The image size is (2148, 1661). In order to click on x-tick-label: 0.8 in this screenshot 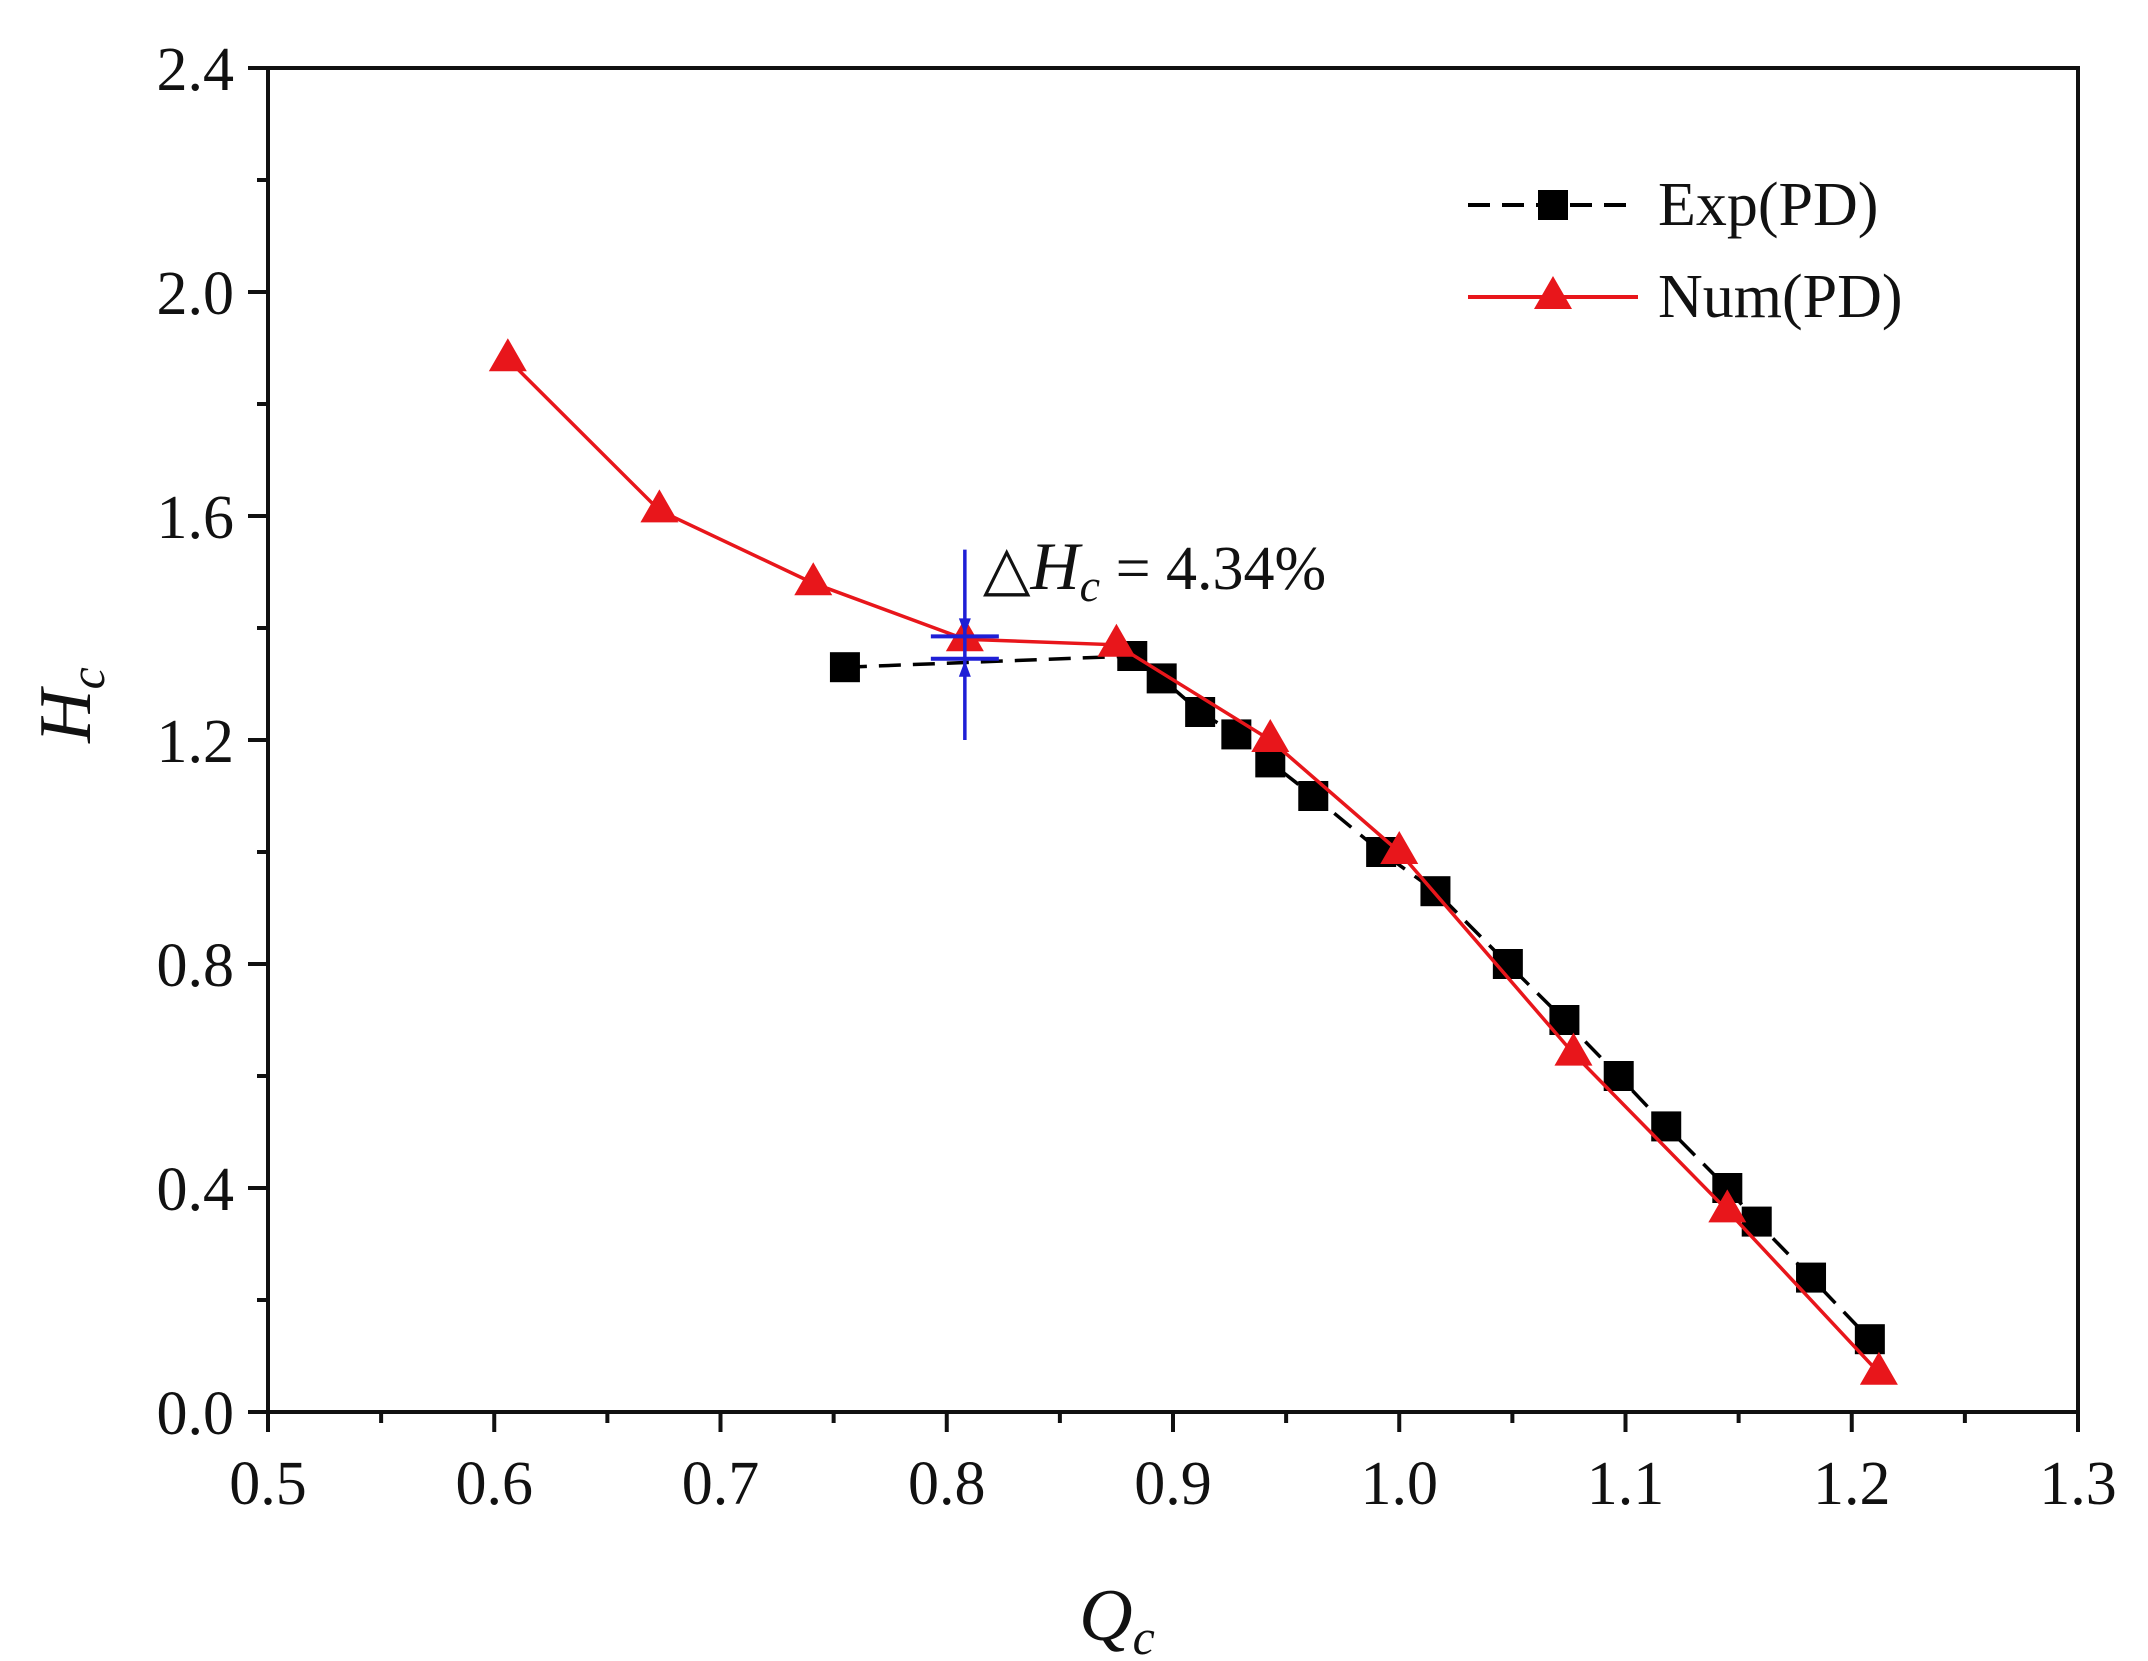, I will do `click(947, 1484)`.